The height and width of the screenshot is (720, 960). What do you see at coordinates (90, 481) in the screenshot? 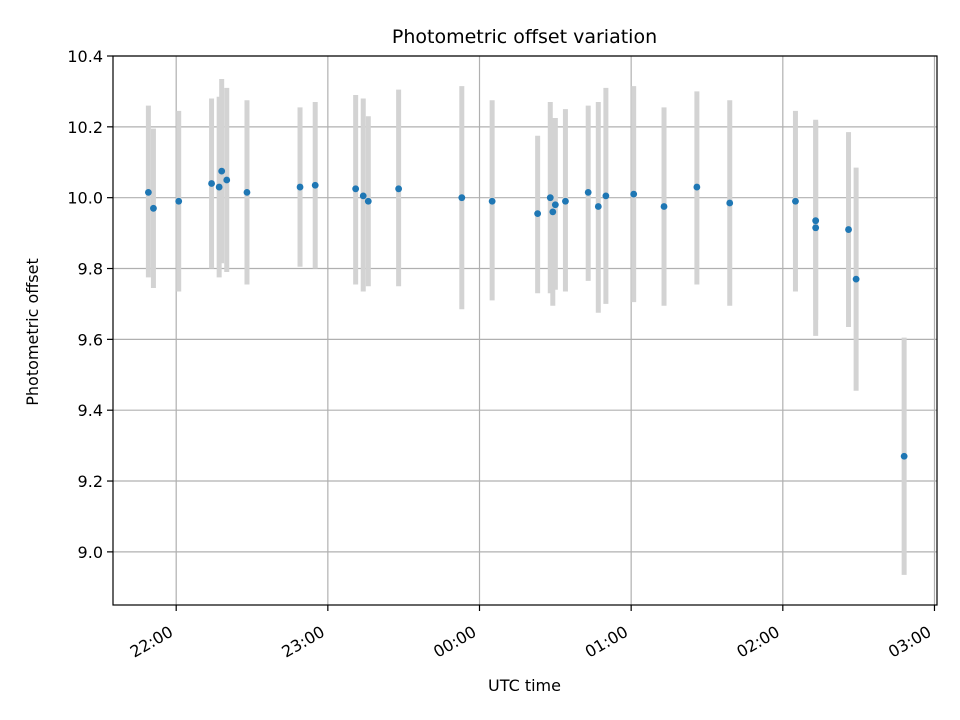
I see `y-tick-label: 9.2` at bounding box center [90, 481].